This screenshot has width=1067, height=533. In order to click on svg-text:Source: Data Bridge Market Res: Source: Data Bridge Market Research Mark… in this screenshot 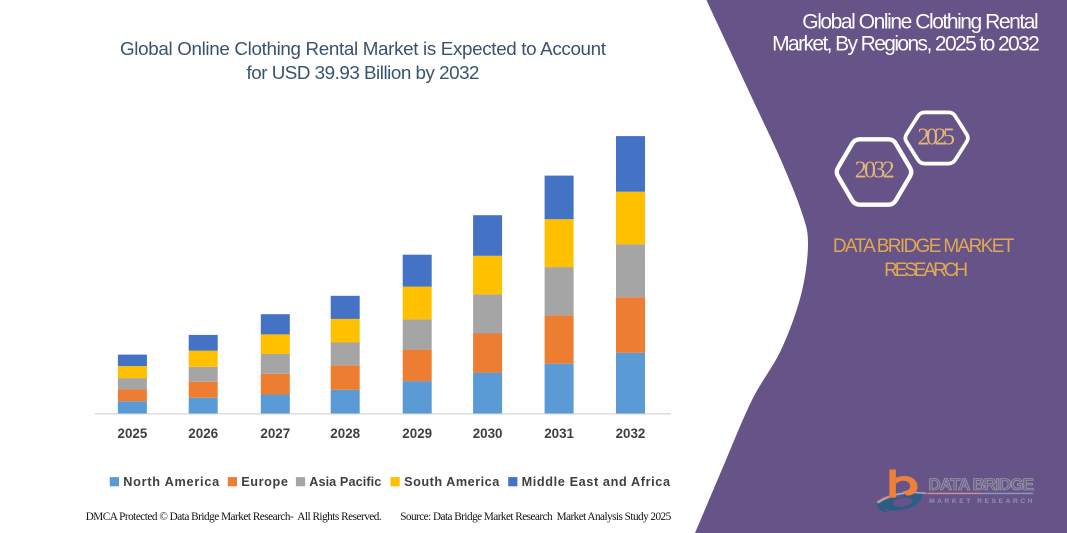, I will do `click(535, 517)`.